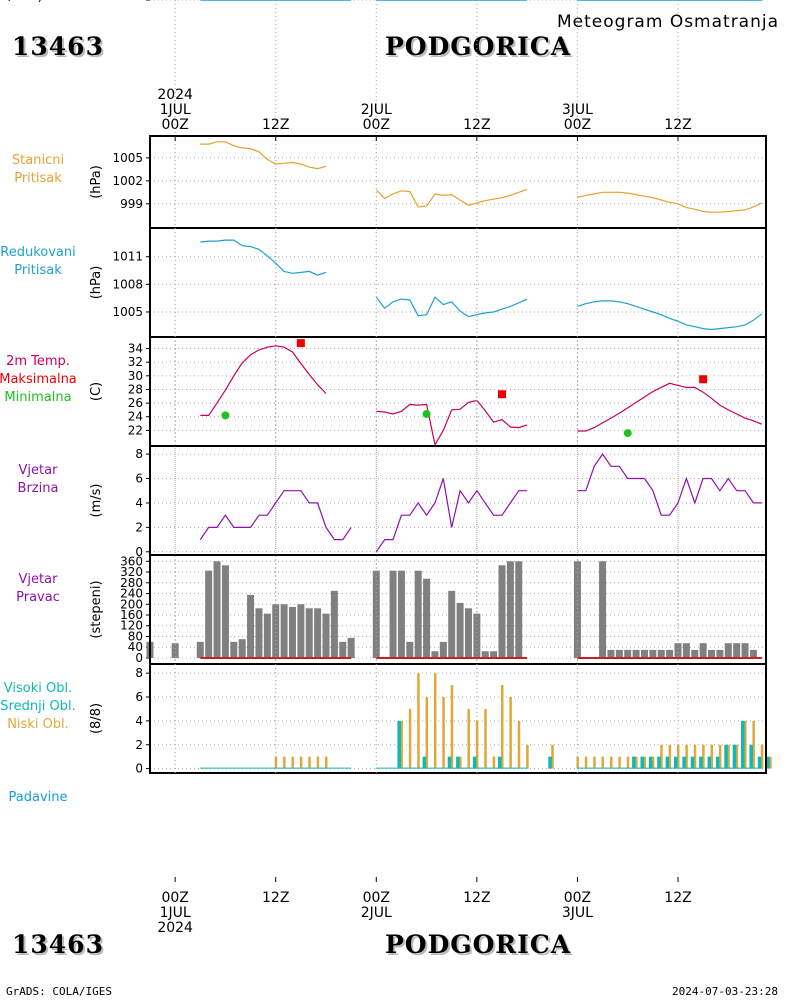 This screenshot has height=1000, width=800. What do you see at coordinates (376, 913) in the screenshot?
I see `time-label-bottom: 2JUL` at bounding box center [376, 913].